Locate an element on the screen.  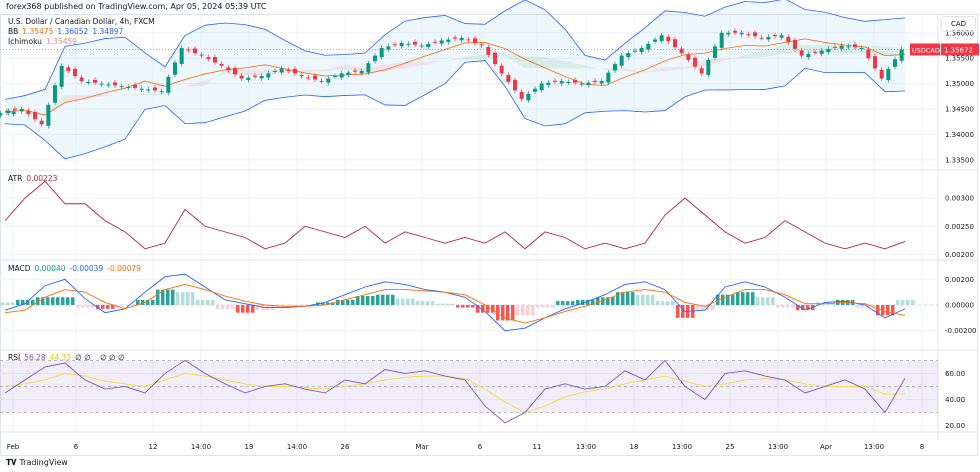
x-tick-label: 19 is located at coordinates (249, 447).